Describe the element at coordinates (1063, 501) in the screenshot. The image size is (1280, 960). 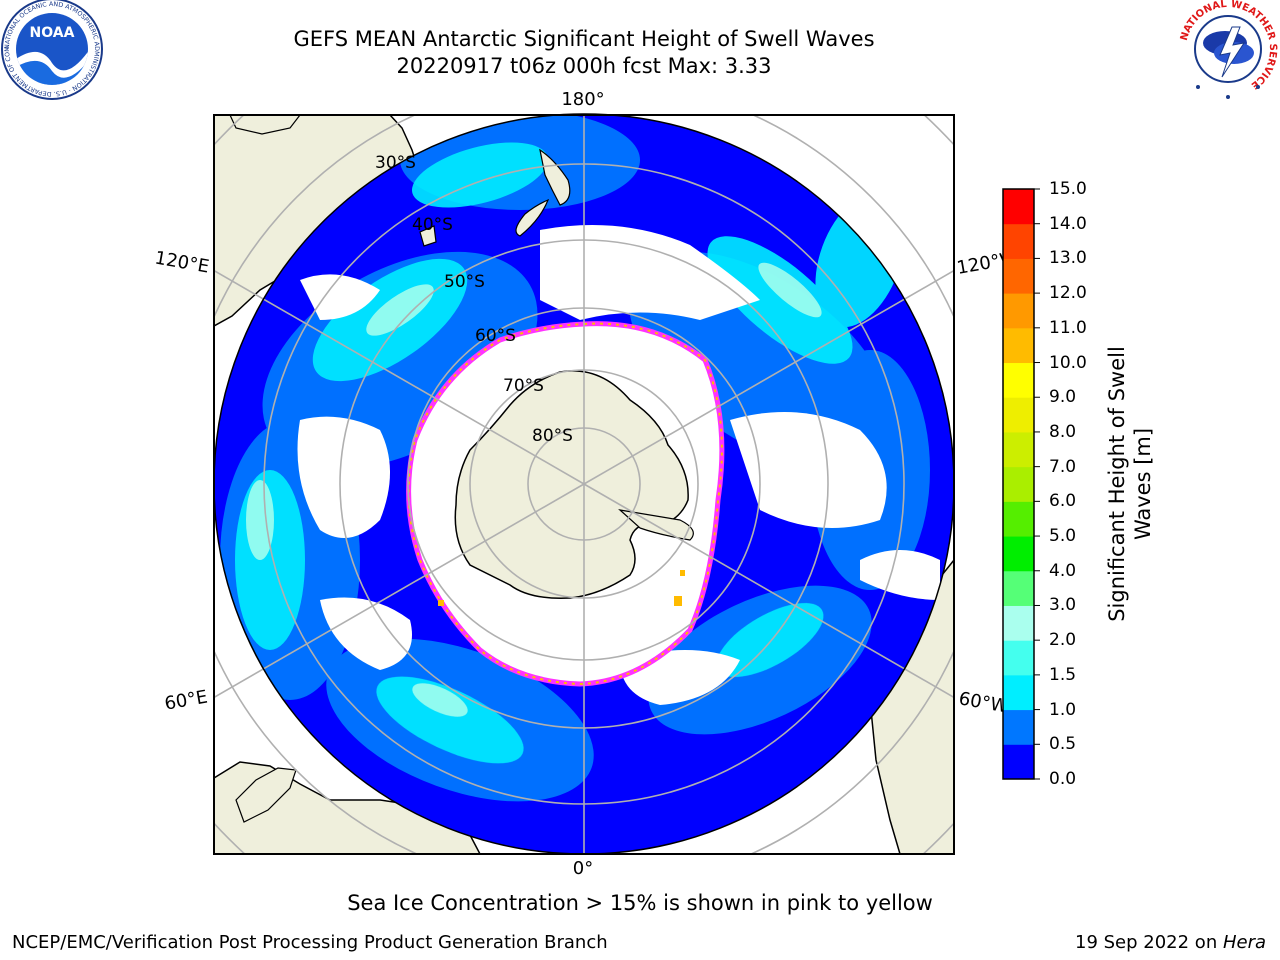
I see `colorbar-tick-label: 6.0` at that location.